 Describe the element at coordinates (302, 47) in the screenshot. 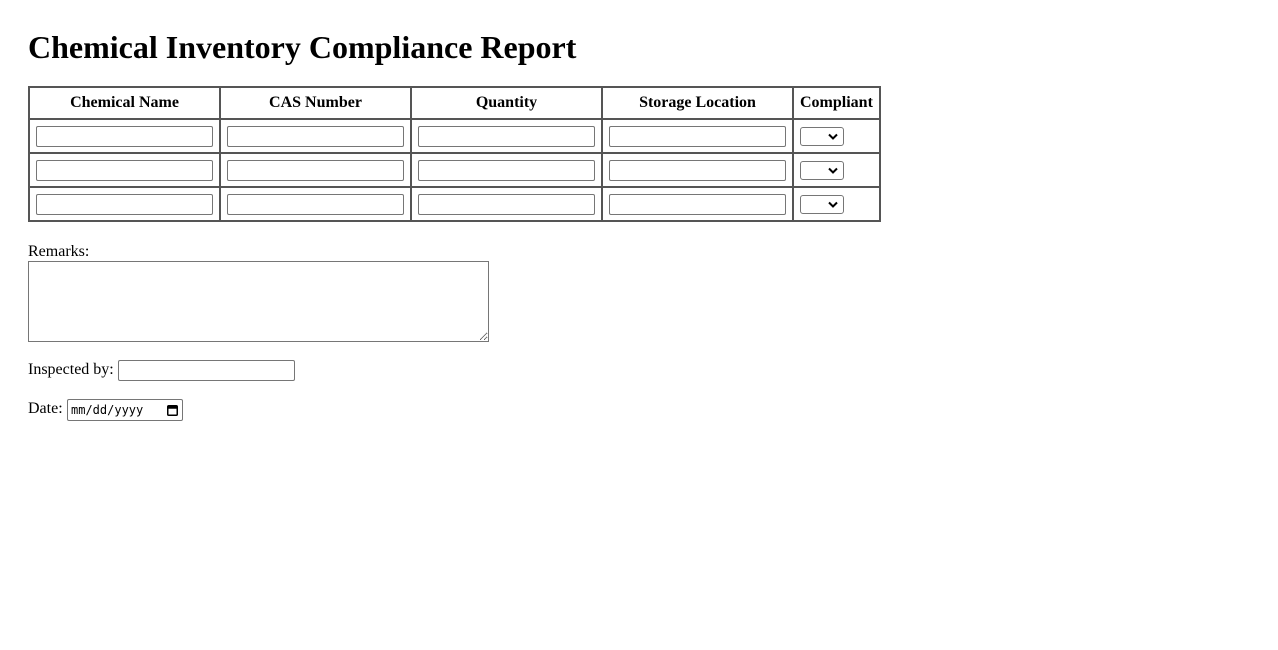

I see `page-title: Chemical Inventory Compliance Report` at that location.